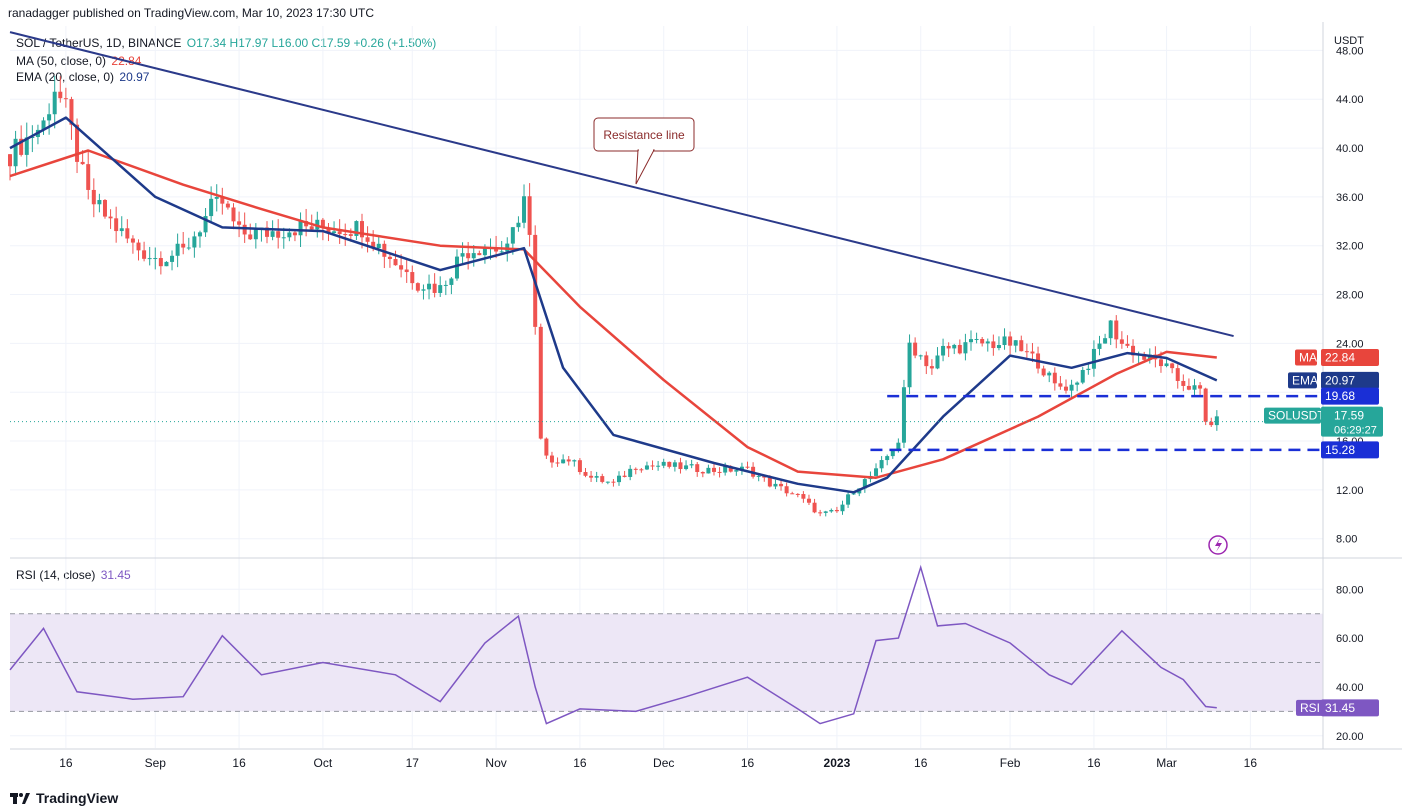  Describe the element at coordinates (99, 43) in the screenshot. I see `symbol-title: SOL / TetherUS, 1D, BINANCE` at that location.